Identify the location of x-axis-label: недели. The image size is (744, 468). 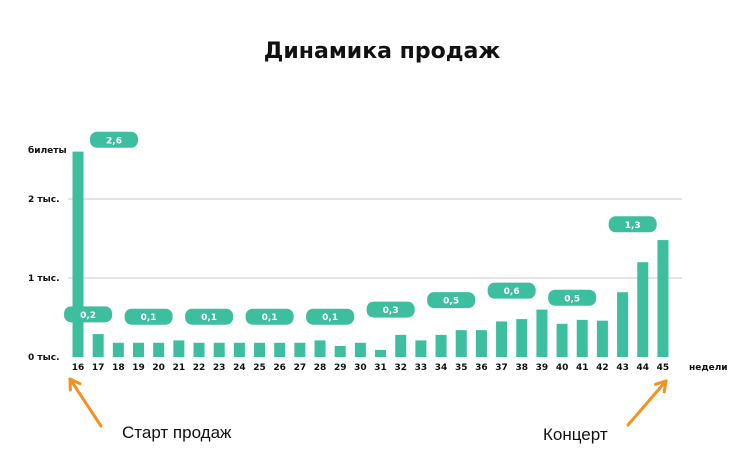
(708, 368).